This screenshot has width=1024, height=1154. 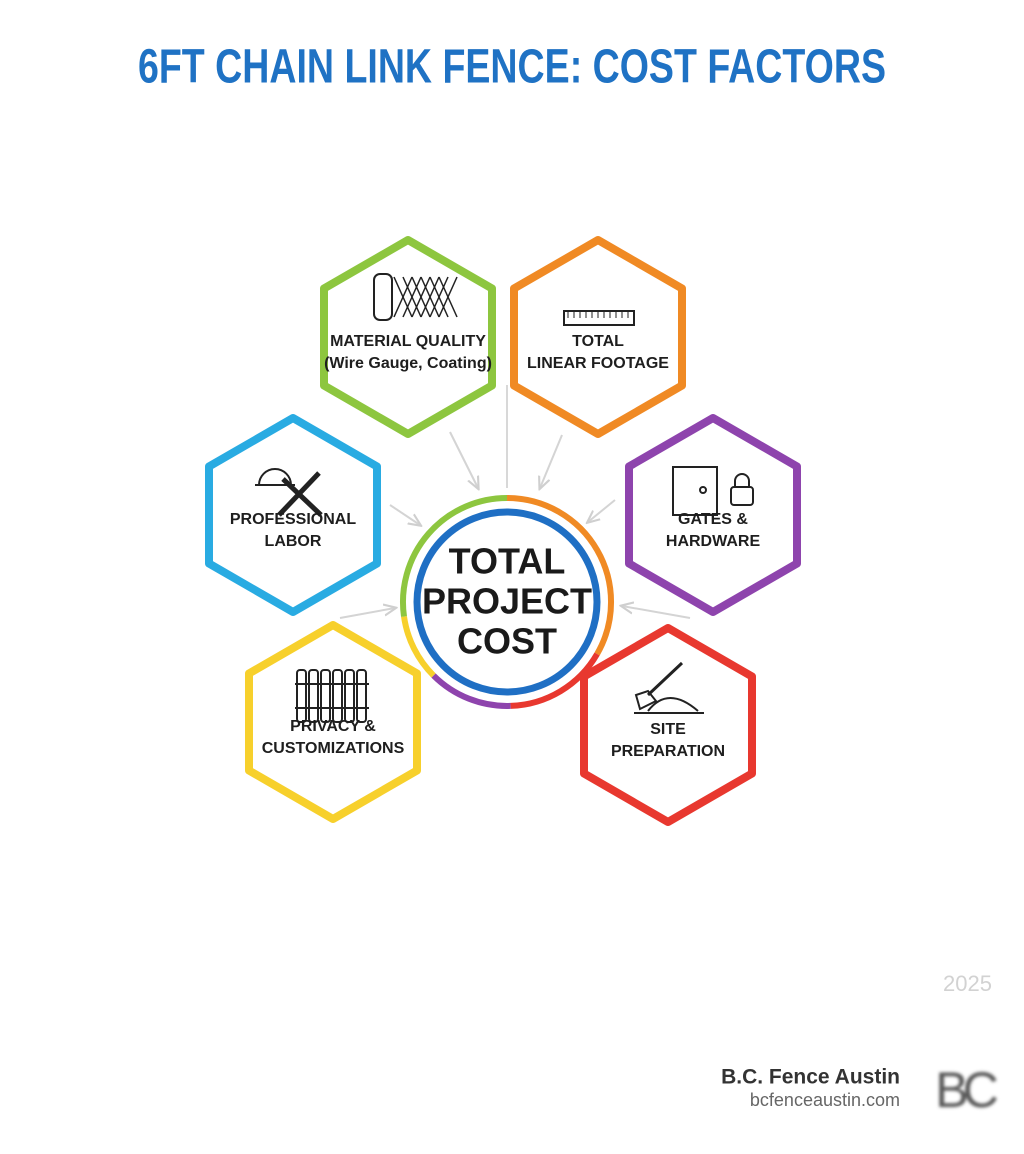 What do you see at coordinates (713, 541) in the screenshot?
I see `factor-label: HARDWARE` at bounding box center [713, 541].